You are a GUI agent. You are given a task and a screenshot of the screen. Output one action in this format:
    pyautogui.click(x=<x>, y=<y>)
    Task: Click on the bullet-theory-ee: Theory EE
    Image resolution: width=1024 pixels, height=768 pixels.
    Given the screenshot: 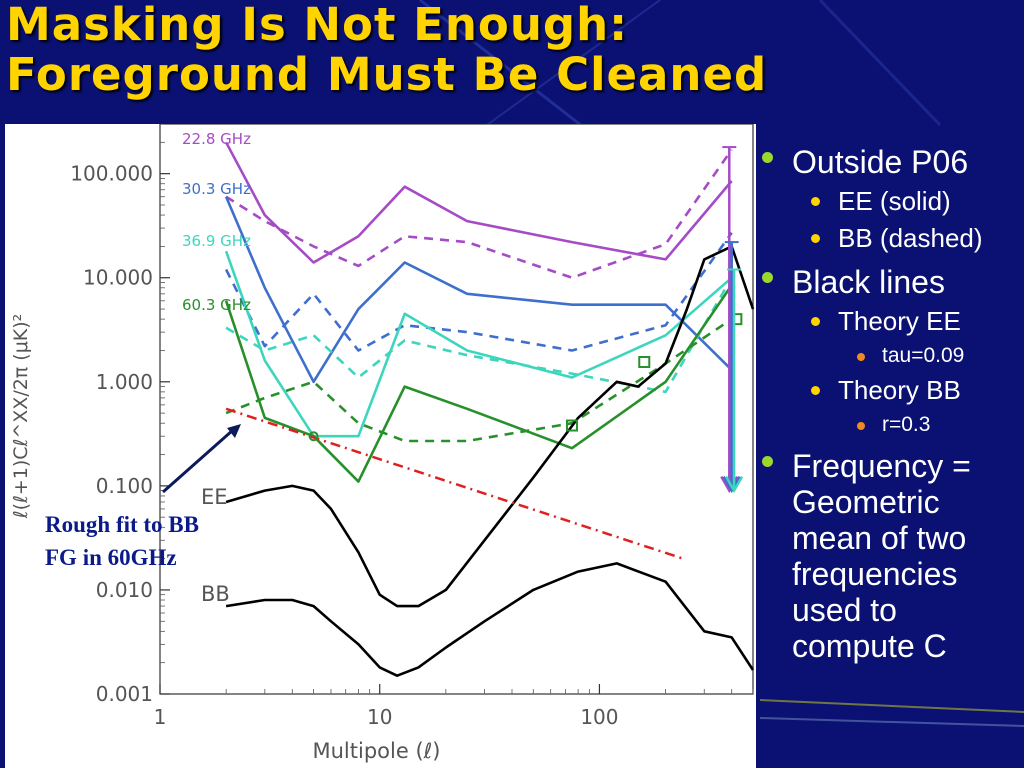 What is the action you would take?
    pyautogui.click(x=890, y=321)
    